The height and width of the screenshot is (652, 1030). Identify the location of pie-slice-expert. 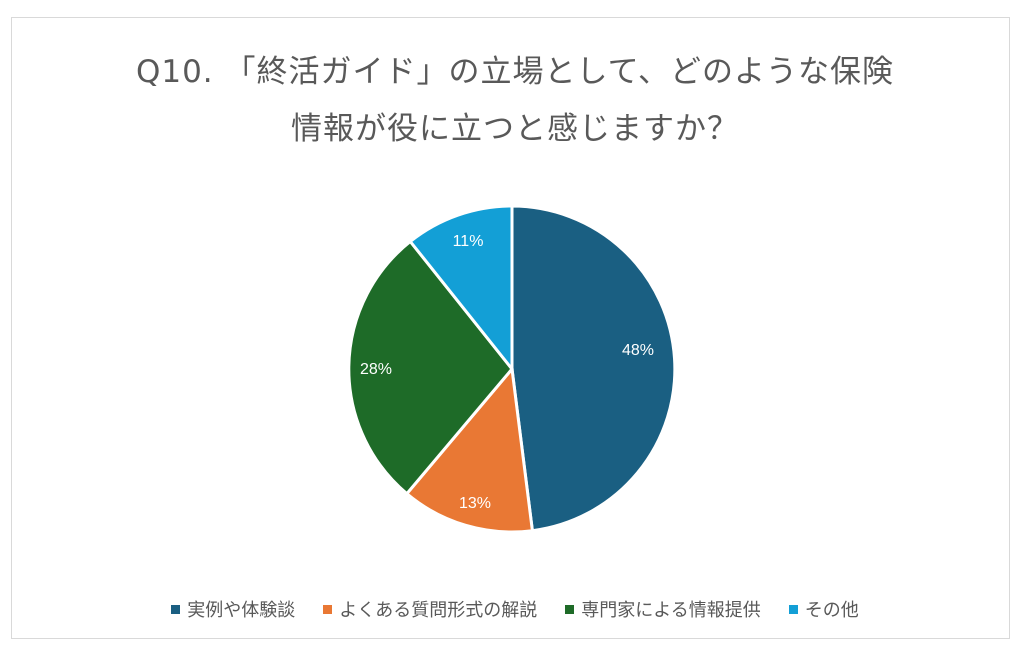
(430, 367).